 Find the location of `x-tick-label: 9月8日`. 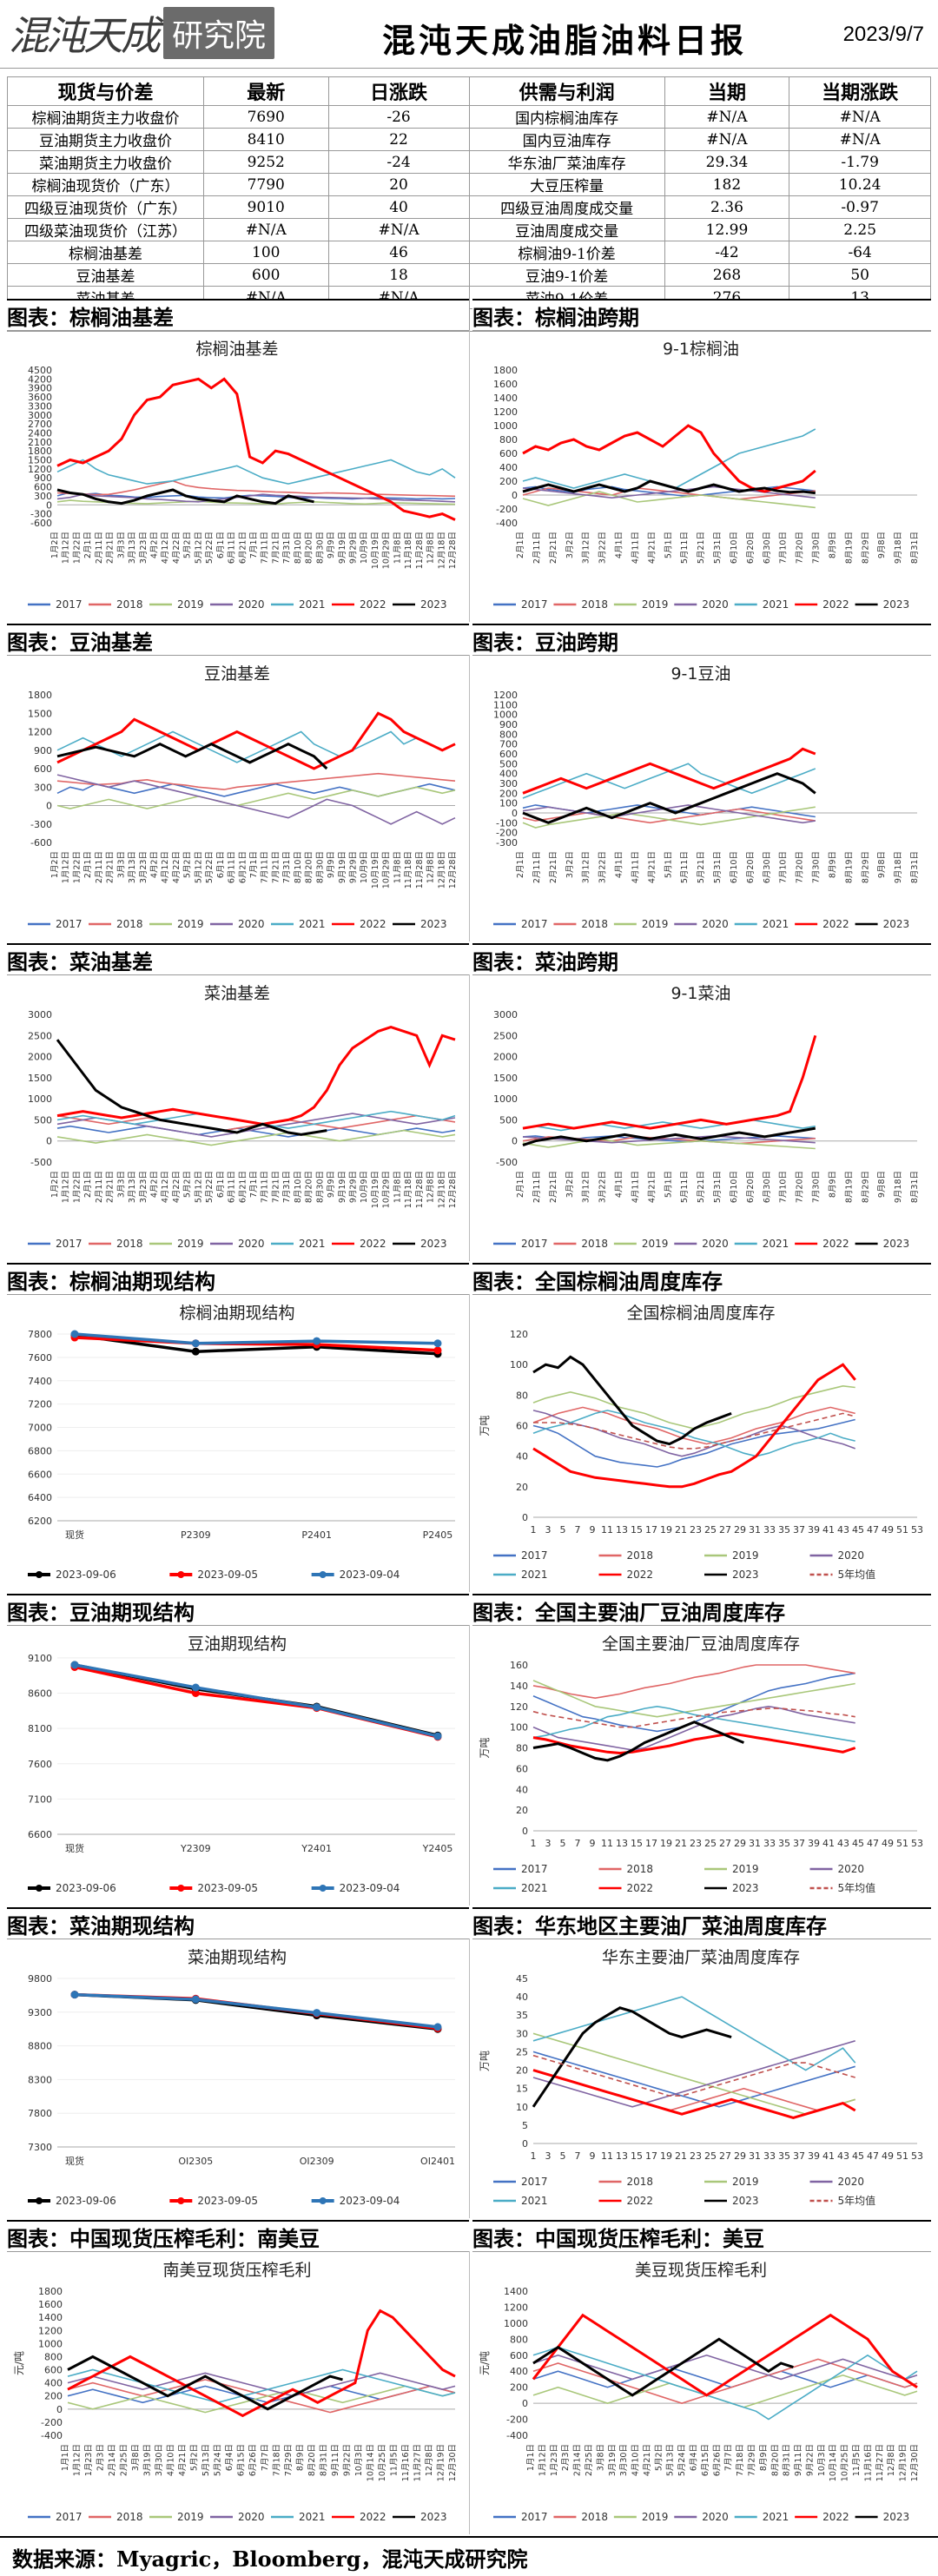

x-tick-label: 9月8日 is located at coordinates (882, 865).